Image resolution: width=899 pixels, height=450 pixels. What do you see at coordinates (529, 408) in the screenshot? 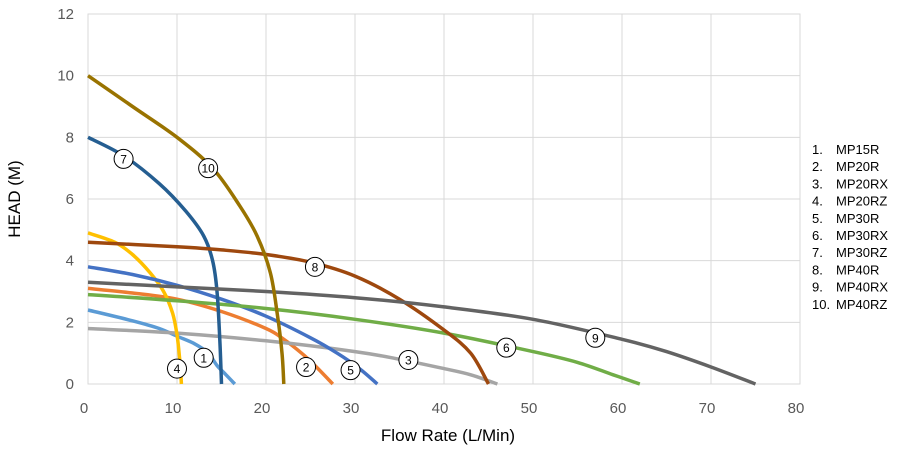
I see `x-tick-label: 50` at bounding box center [529, 408].